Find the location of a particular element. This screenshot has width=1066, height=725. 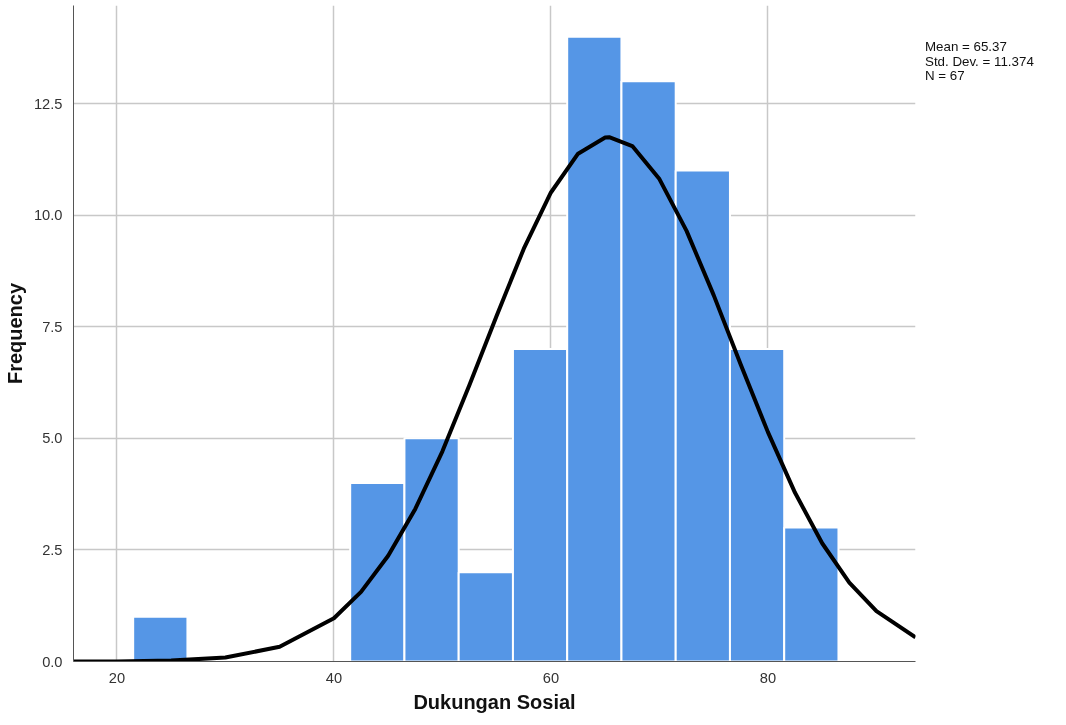

x-tick-label: 60 is located at coordinates (551, 677).